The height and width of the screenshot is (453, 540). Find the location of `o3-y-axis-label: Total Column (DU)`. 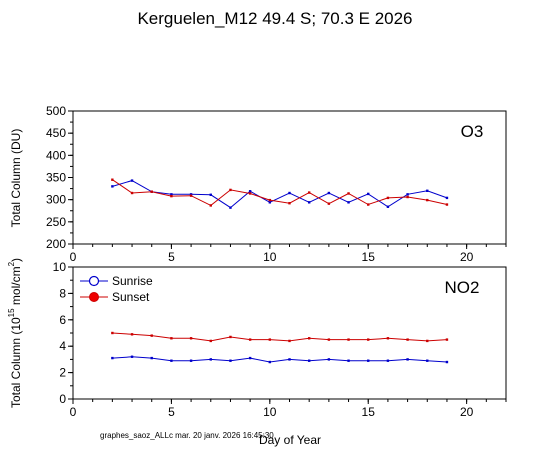

o3-y-axis-label: Total Column (DU) is located at coordinates (16, 178).